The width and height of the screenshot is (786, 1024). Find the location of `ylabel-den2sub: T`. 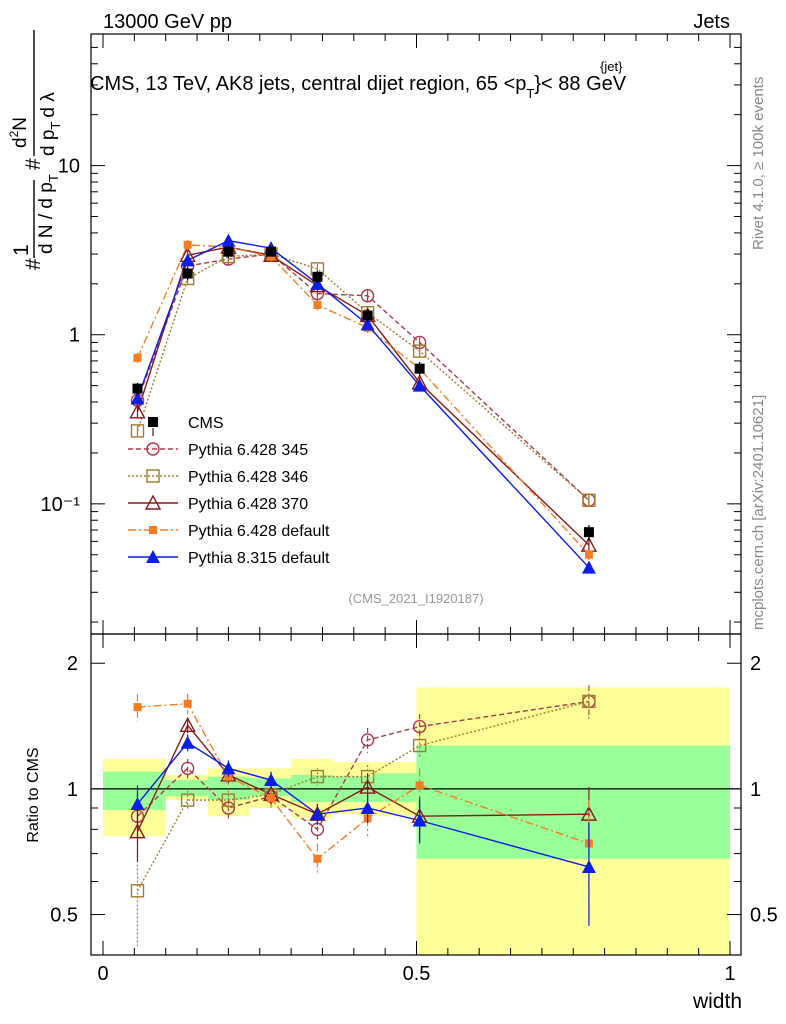

ylabel-den2sub: T is located at coordinates (55, 126).